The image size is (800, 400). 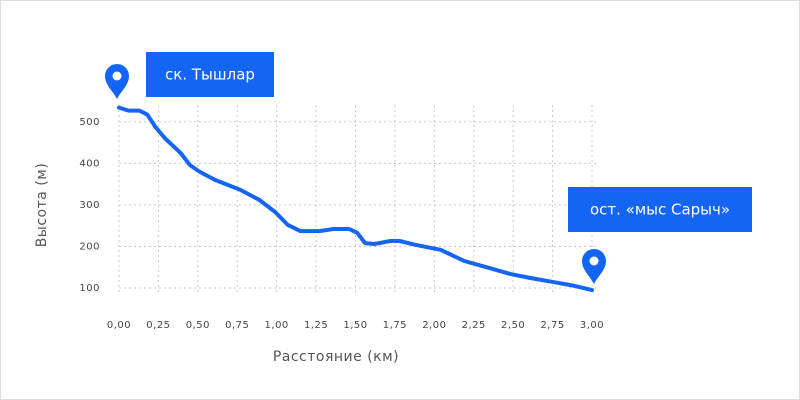 What do you see at coordinates (89, 288) in the screenshot?
I see `y-tick-label: 100` at bounding box center [89, 288].